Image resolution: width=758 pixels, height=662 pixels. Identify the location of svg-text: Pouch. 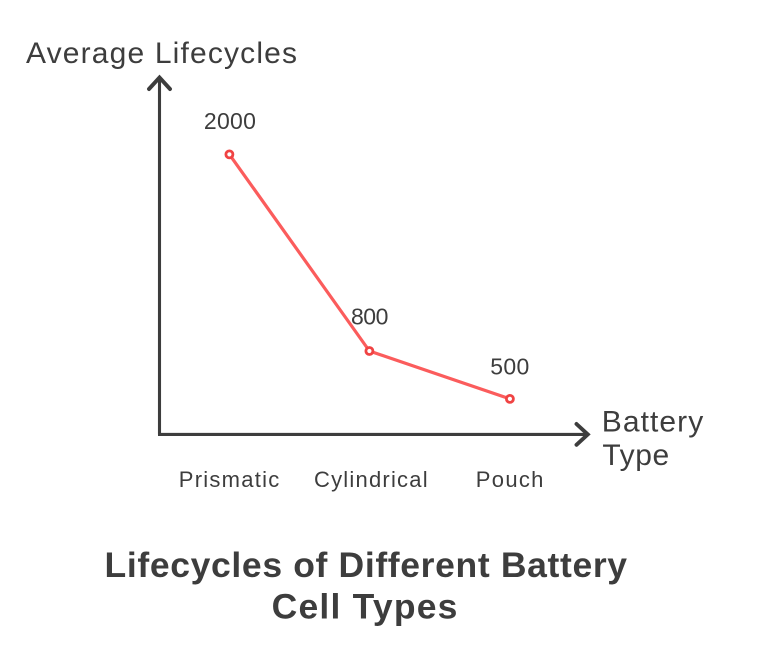
(510, 479).